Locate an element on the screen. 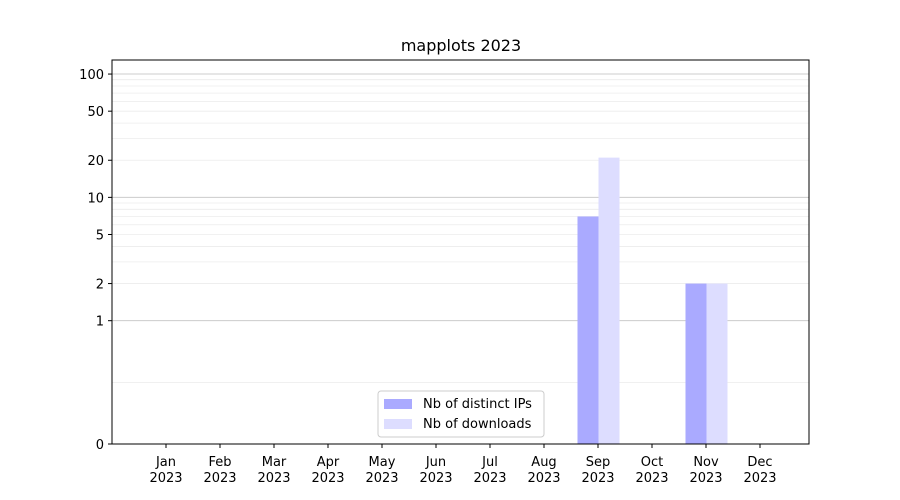  bar-distinct-ips-sep is located at coordinates (588, 330).